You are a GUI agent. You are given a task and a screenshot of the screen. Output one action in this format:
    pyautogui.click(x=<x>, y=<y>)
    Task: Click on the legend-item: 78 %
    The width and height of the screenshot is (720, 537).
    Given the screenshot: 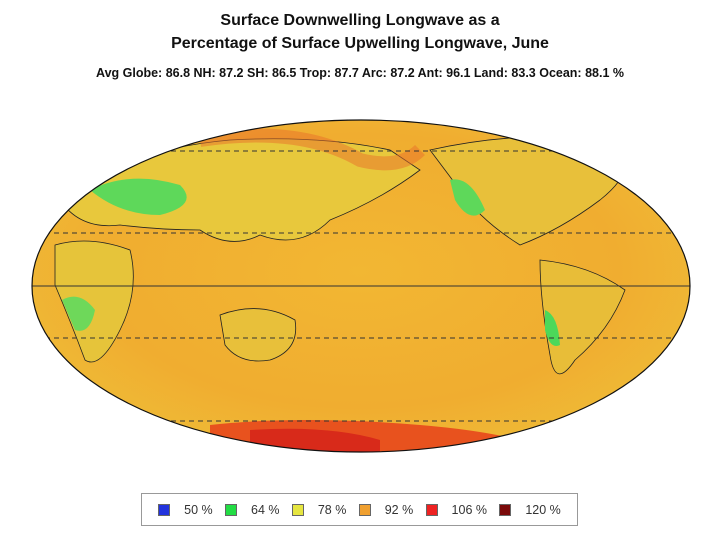 What is the action you would take?
    pyautogui.click(x=319, y=509)
    